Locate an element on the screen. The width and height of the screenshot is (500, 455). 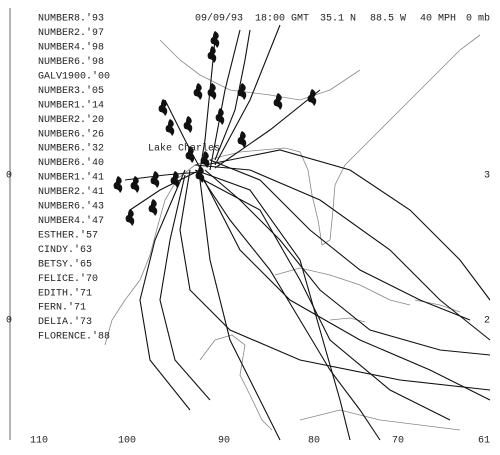
storm-name: NUMBER4.'98 is located at coordinates (71, 48).